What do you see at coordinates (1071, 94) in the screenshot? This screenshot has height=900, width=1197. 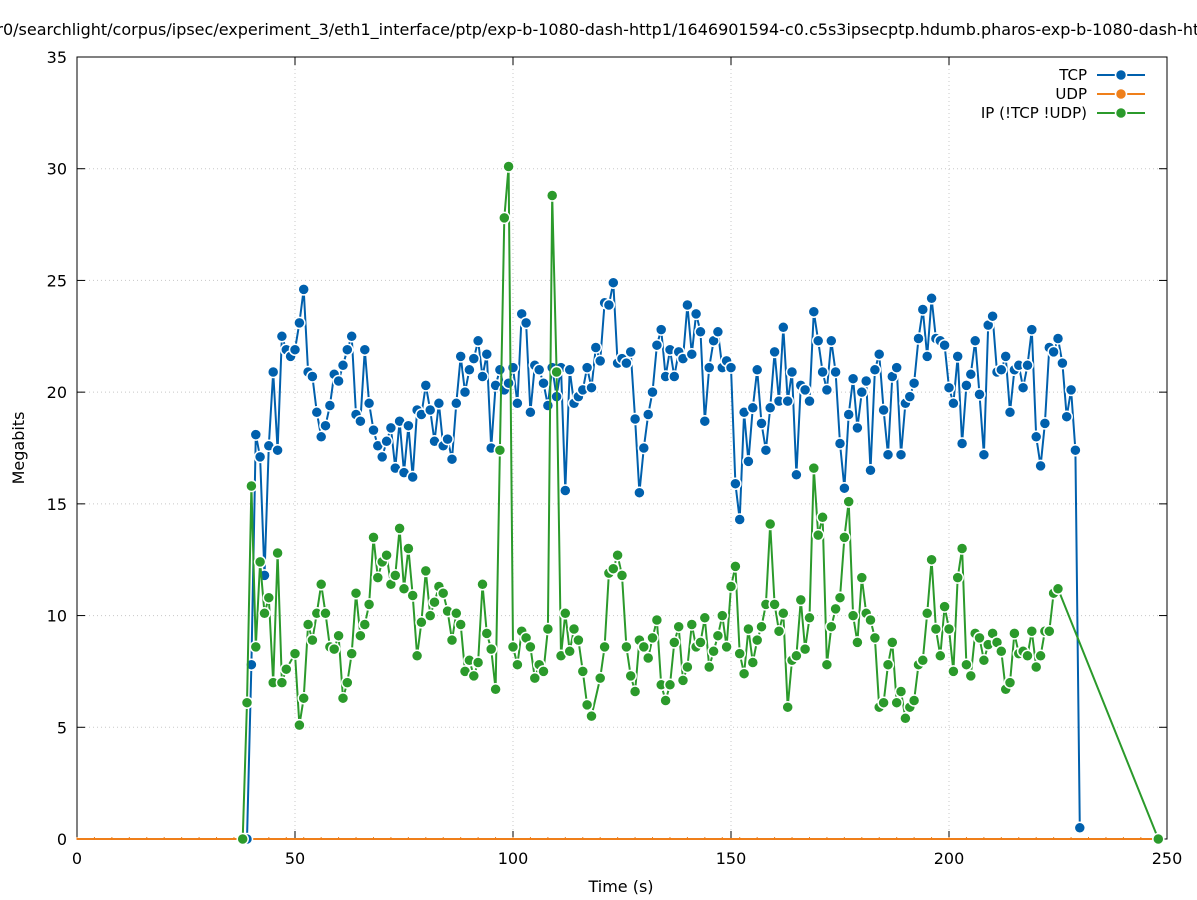 I see `legend-label: UDP` at bounding box center [1071, 94].